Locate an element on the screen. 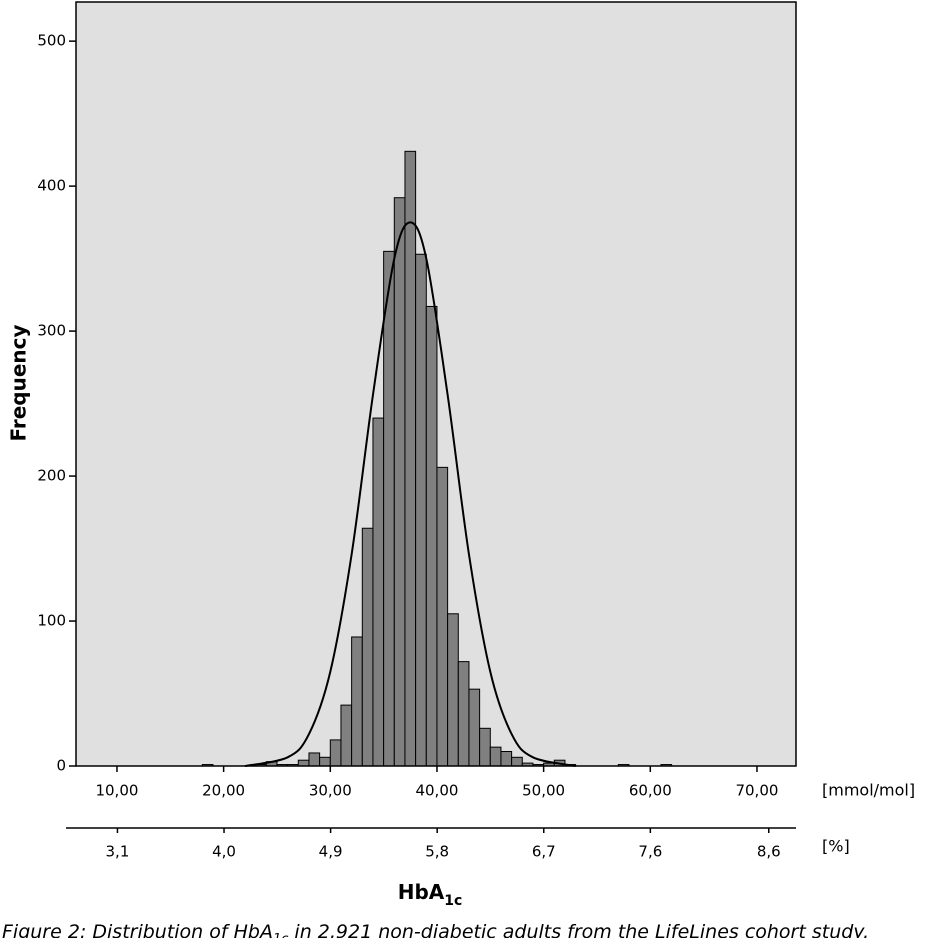 The height and width of the screenshot is (938, 928). x2-unit: [%] is located at coordinates (836, 846).